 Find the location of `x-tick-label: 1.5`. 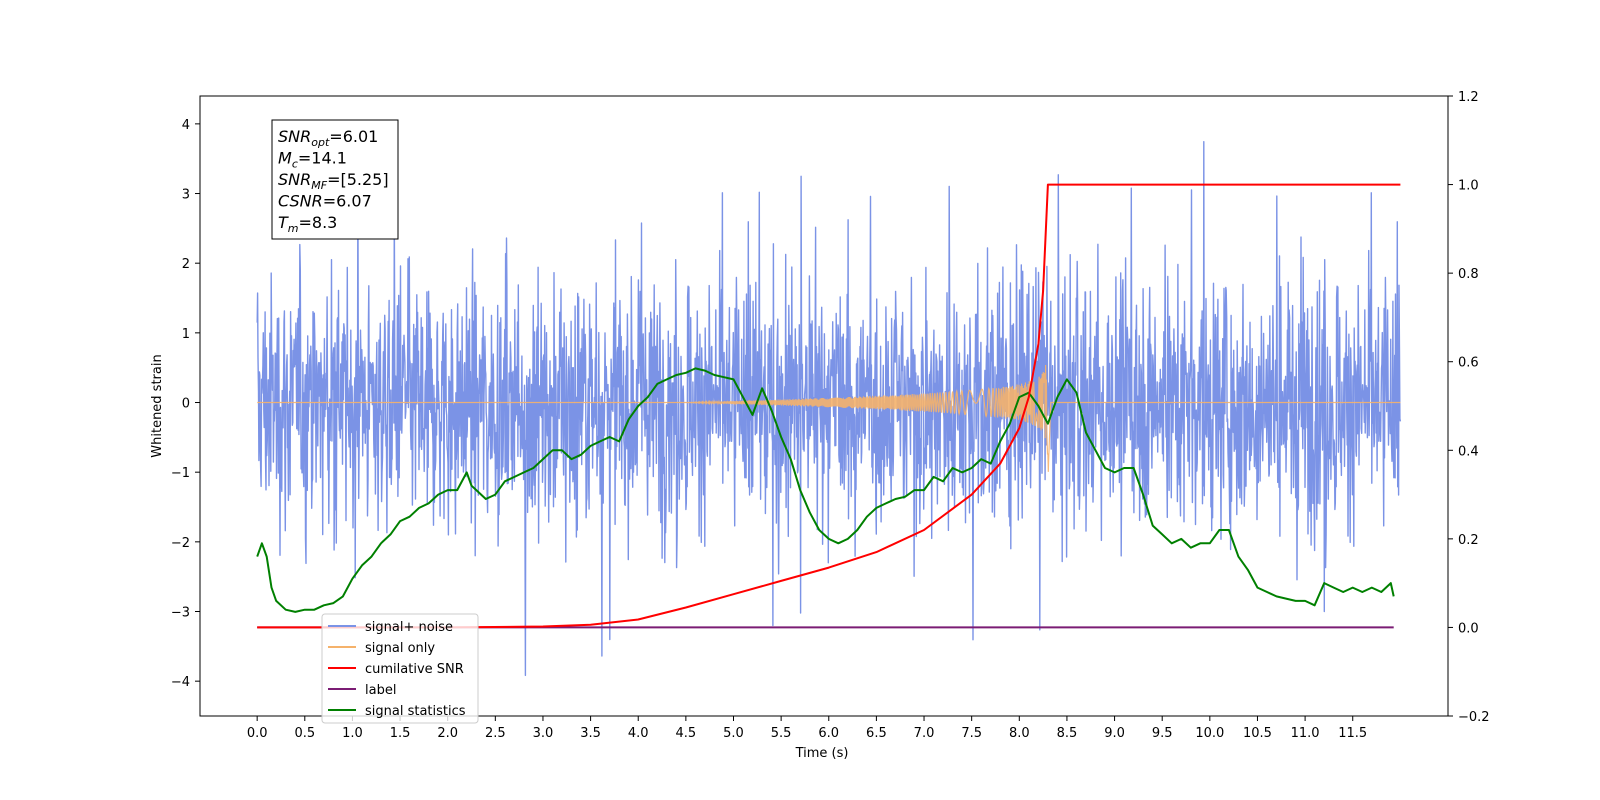

x-tick-label: 1.5 is located at coordinates (400, 733).